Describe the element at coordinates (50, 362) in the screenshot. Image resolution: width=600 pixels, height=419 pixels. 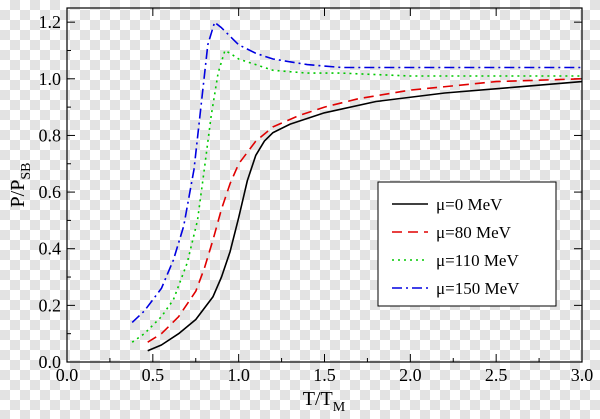
I see `y-tick-label: 0.0` at that location.